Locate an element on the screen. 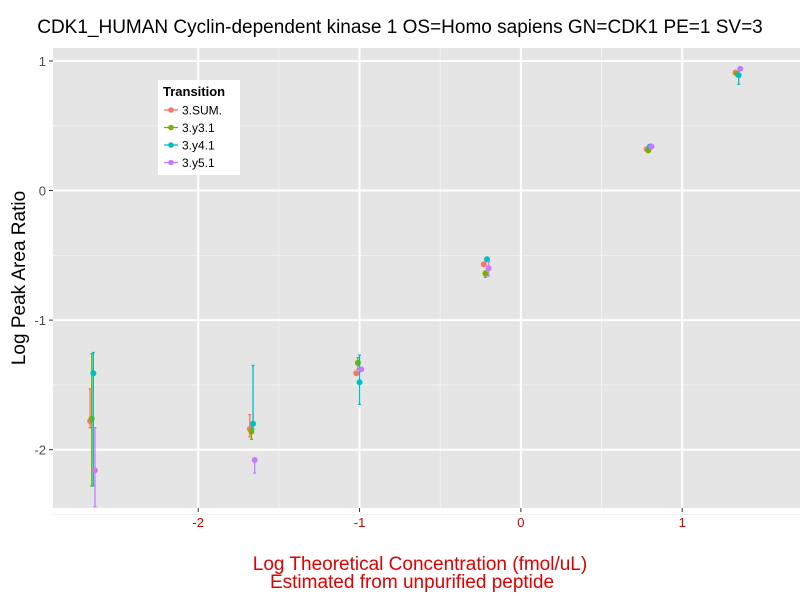 The height and width of the screenshot is (600, 800). legend-entry-label: 3.y5.1 is located at coordinates (198, 163).